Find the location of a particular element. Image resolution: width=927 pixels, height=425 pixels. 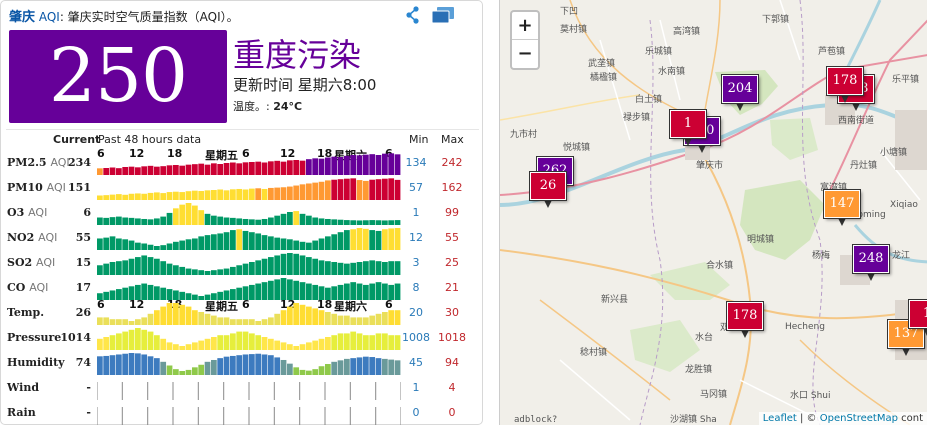

station-marker: 26 is located at coordinates (548, 186).